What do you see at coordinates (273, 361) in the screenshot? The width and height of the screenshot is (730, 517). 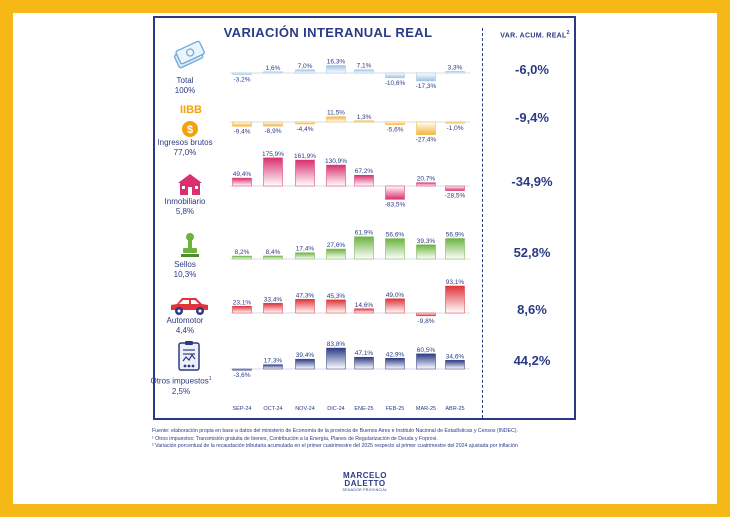 I see `data-label: 17,3%` at bounding box center [273, 361].